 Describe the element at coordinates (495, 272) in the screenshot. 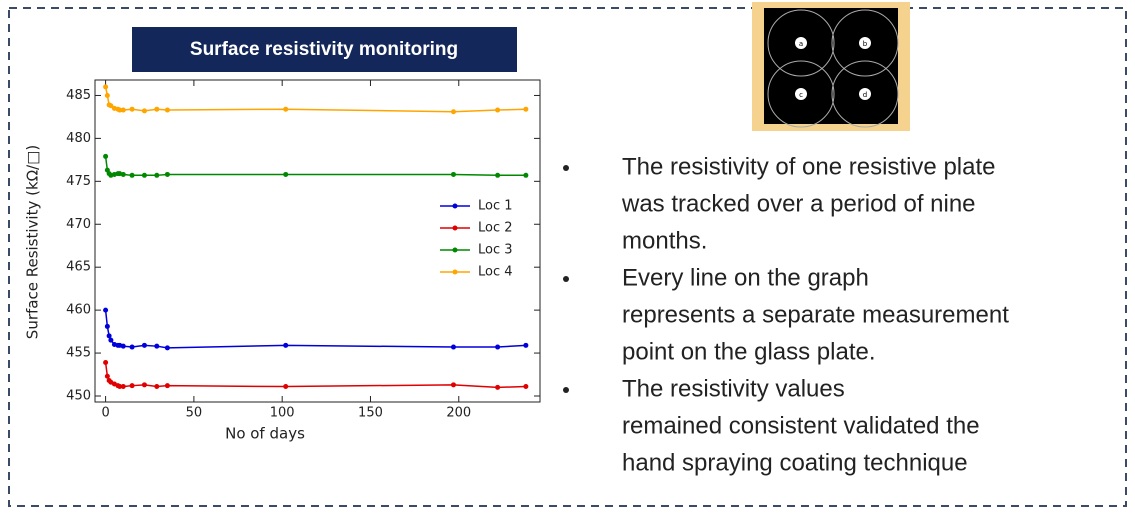

I see `legend-label: Loc 4` at that location.